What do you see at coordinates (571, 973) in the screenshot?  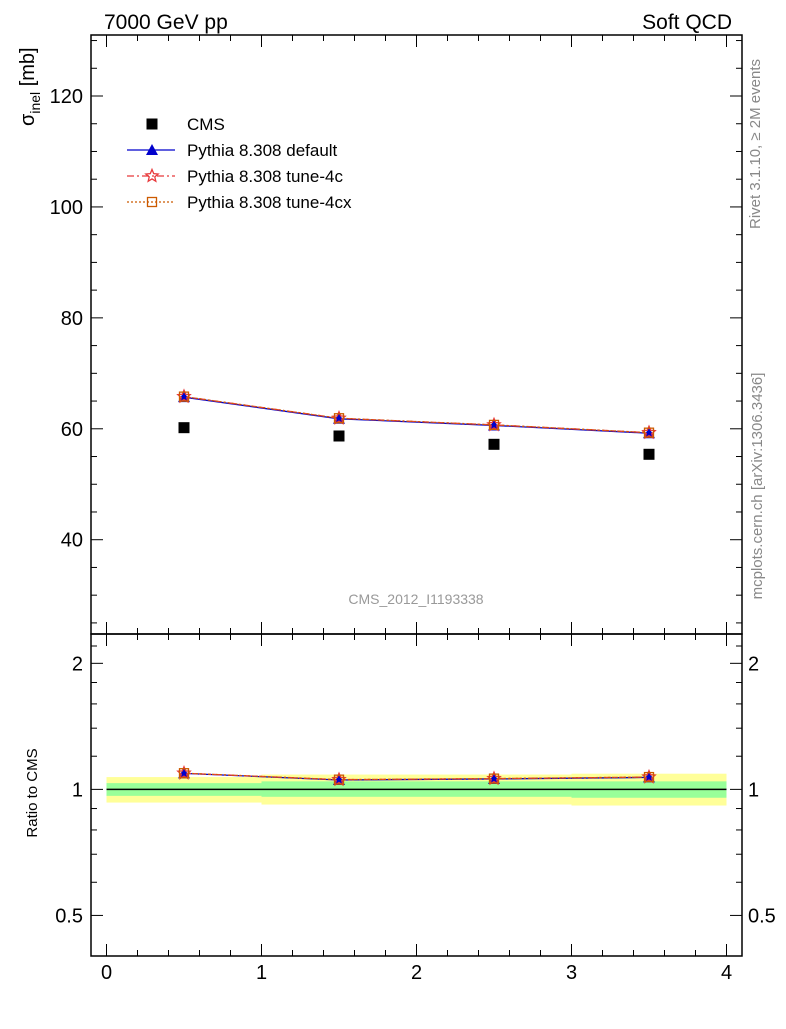 I see `ratio-xtick-label: 3` at bounding box center [571, 973].